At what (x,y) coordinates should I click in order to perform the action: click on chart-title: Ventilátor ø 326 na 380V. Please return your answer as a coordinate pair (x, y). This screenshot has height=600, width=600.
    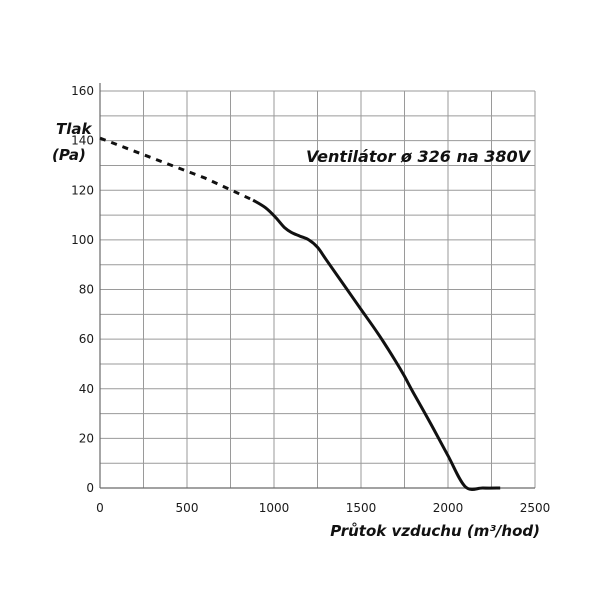
    Looking at the image, I should click on (419, 156).